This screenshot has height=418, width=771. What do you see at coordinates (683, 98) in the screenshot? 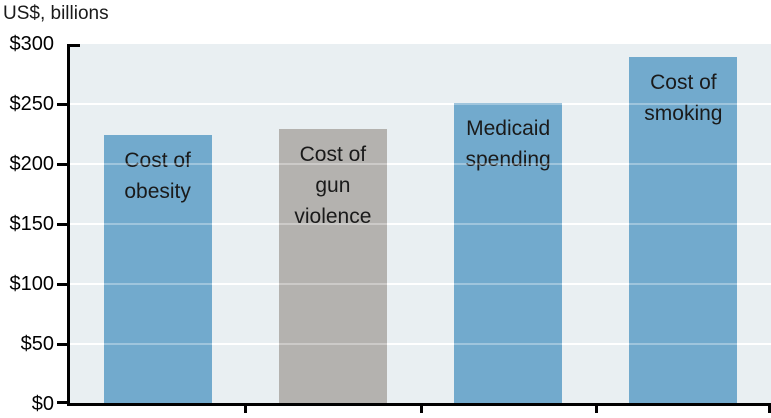
I see `bar-label-cost-of-smoking: Cost of smoking` at bounding box center [683, 98].